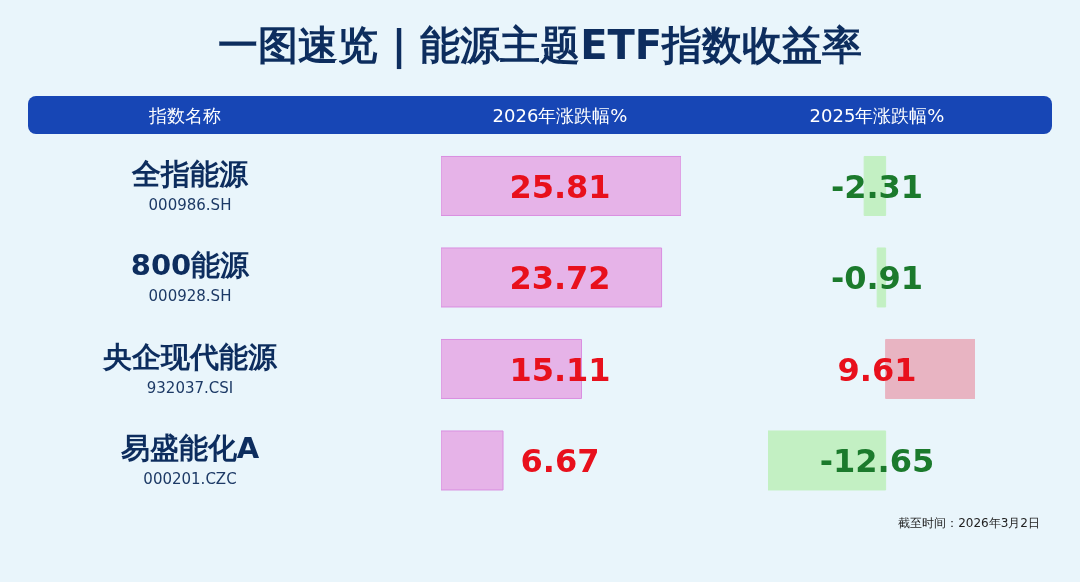 The image size is (1080, 582). I want to click on data-label: -2.31, so click(877, 186).